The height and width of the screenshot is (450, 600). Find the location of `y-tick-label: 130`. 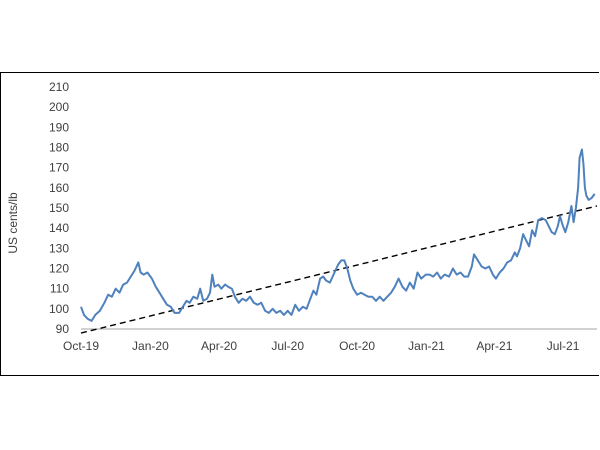

y-tick-label: 130 is located at coordinates (59, 248).